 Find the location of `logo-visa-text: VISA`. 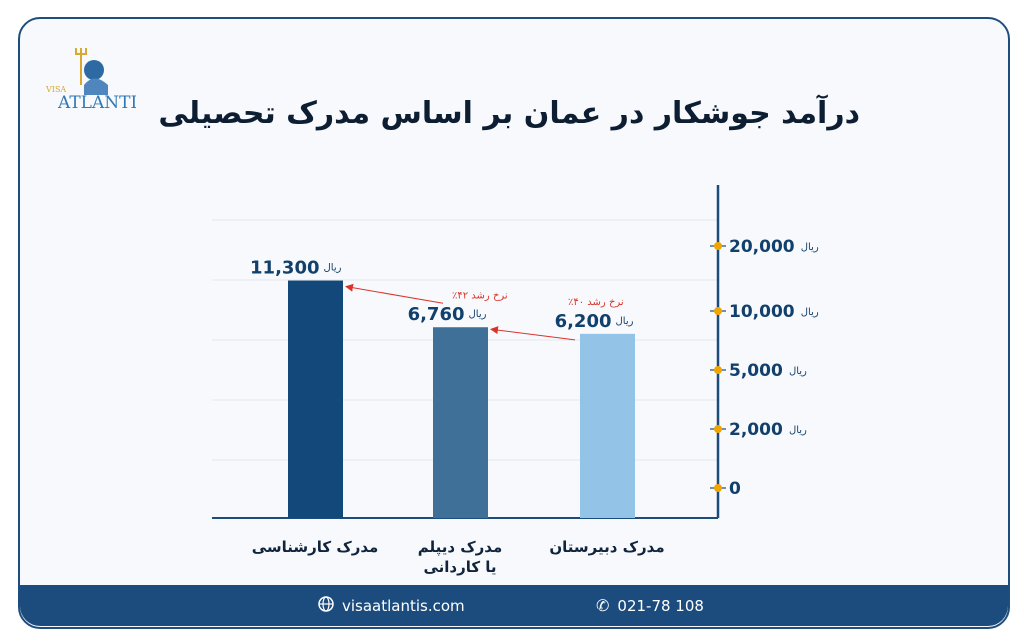

logo-visa-text: VISA is located at coordinates (55, 89).